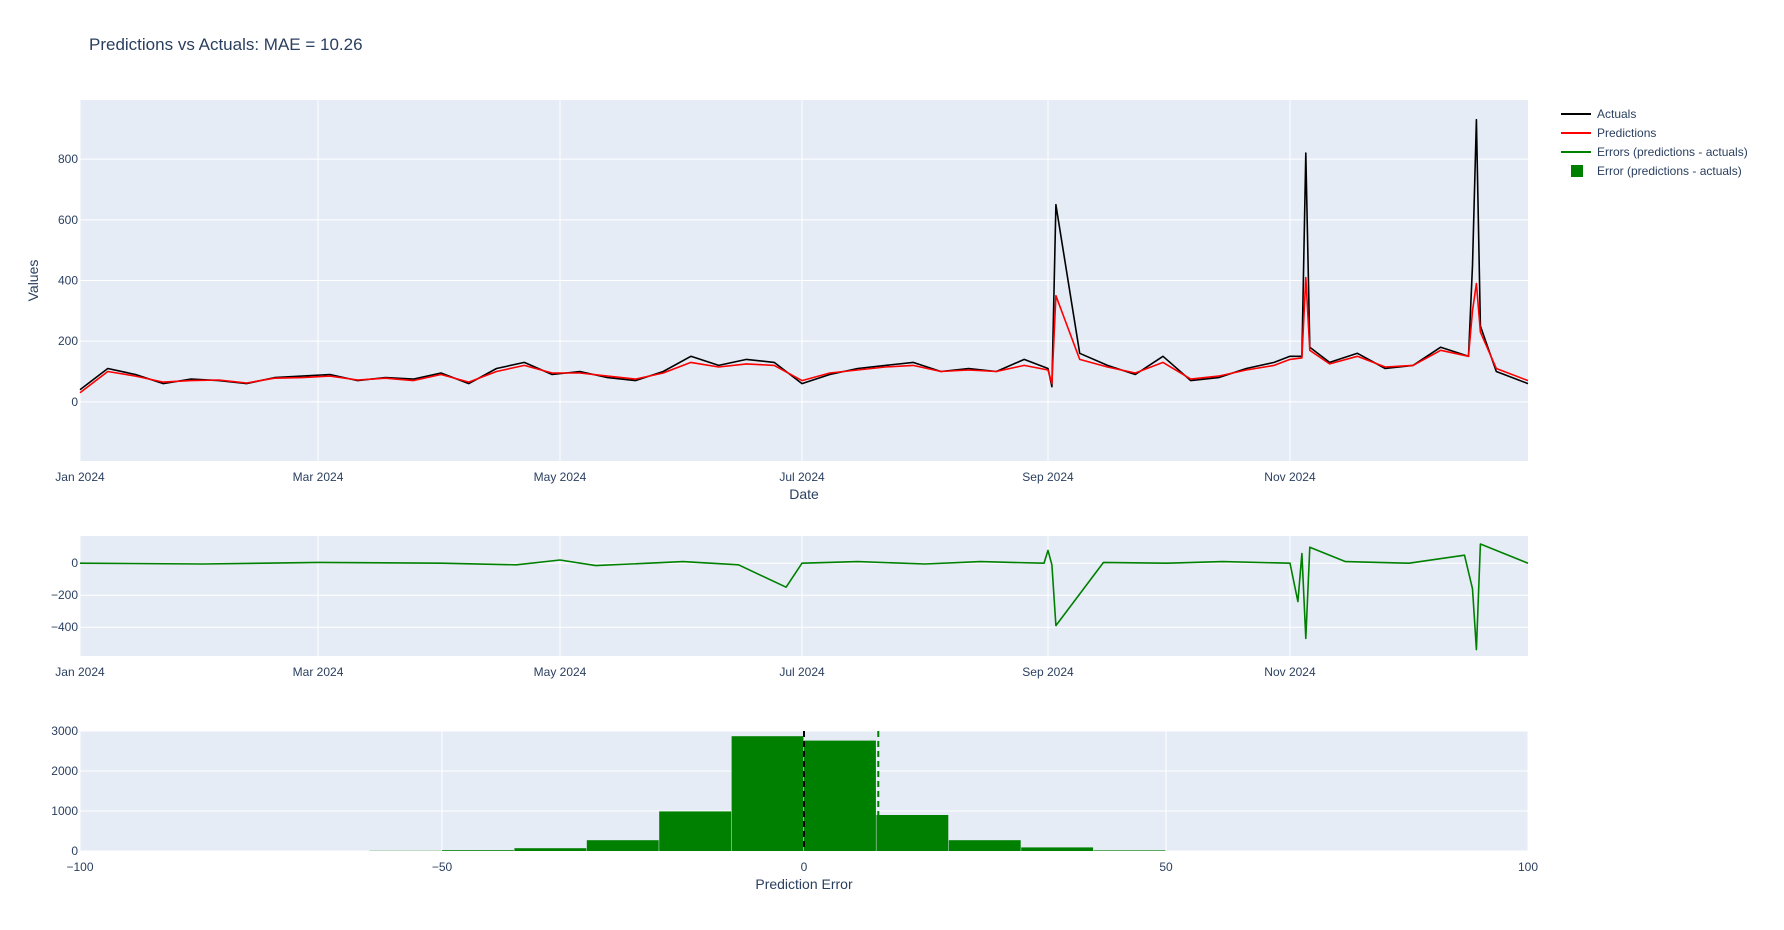 This screenshot has width=1784, height=930. I want to click on y-tick-label: 200, so click(68, 341).